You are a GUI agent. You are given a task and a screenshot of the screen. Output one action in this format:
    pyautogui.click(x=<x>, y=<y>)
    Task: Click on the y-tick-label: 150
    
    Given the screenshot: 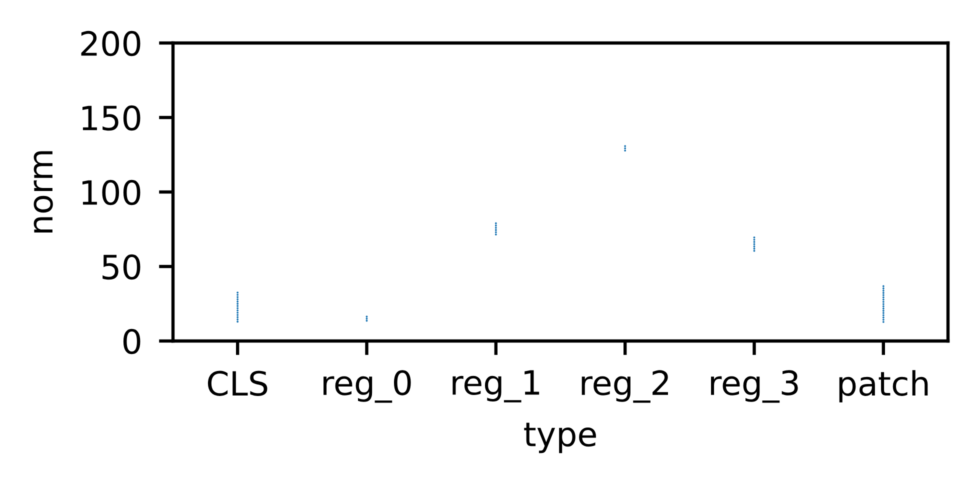 What is the action you would take?
    pyautogui.click(x=111, y=118)
    